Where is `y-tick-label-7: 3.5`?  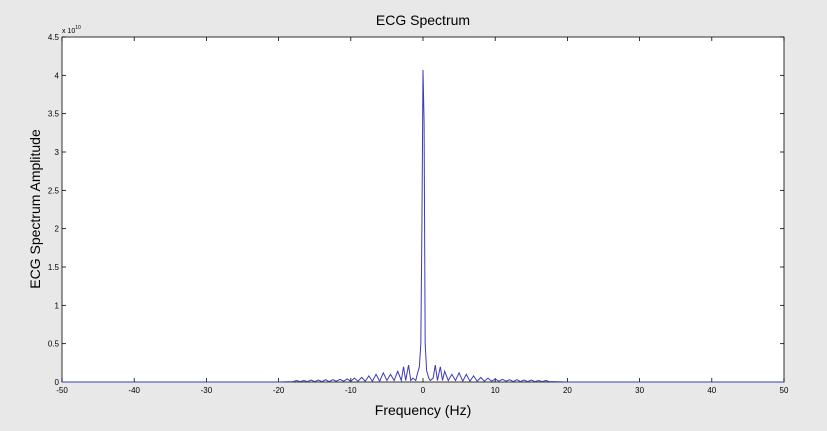
y-tick-label-7: 3.5 is located at coordinates (54, 114).